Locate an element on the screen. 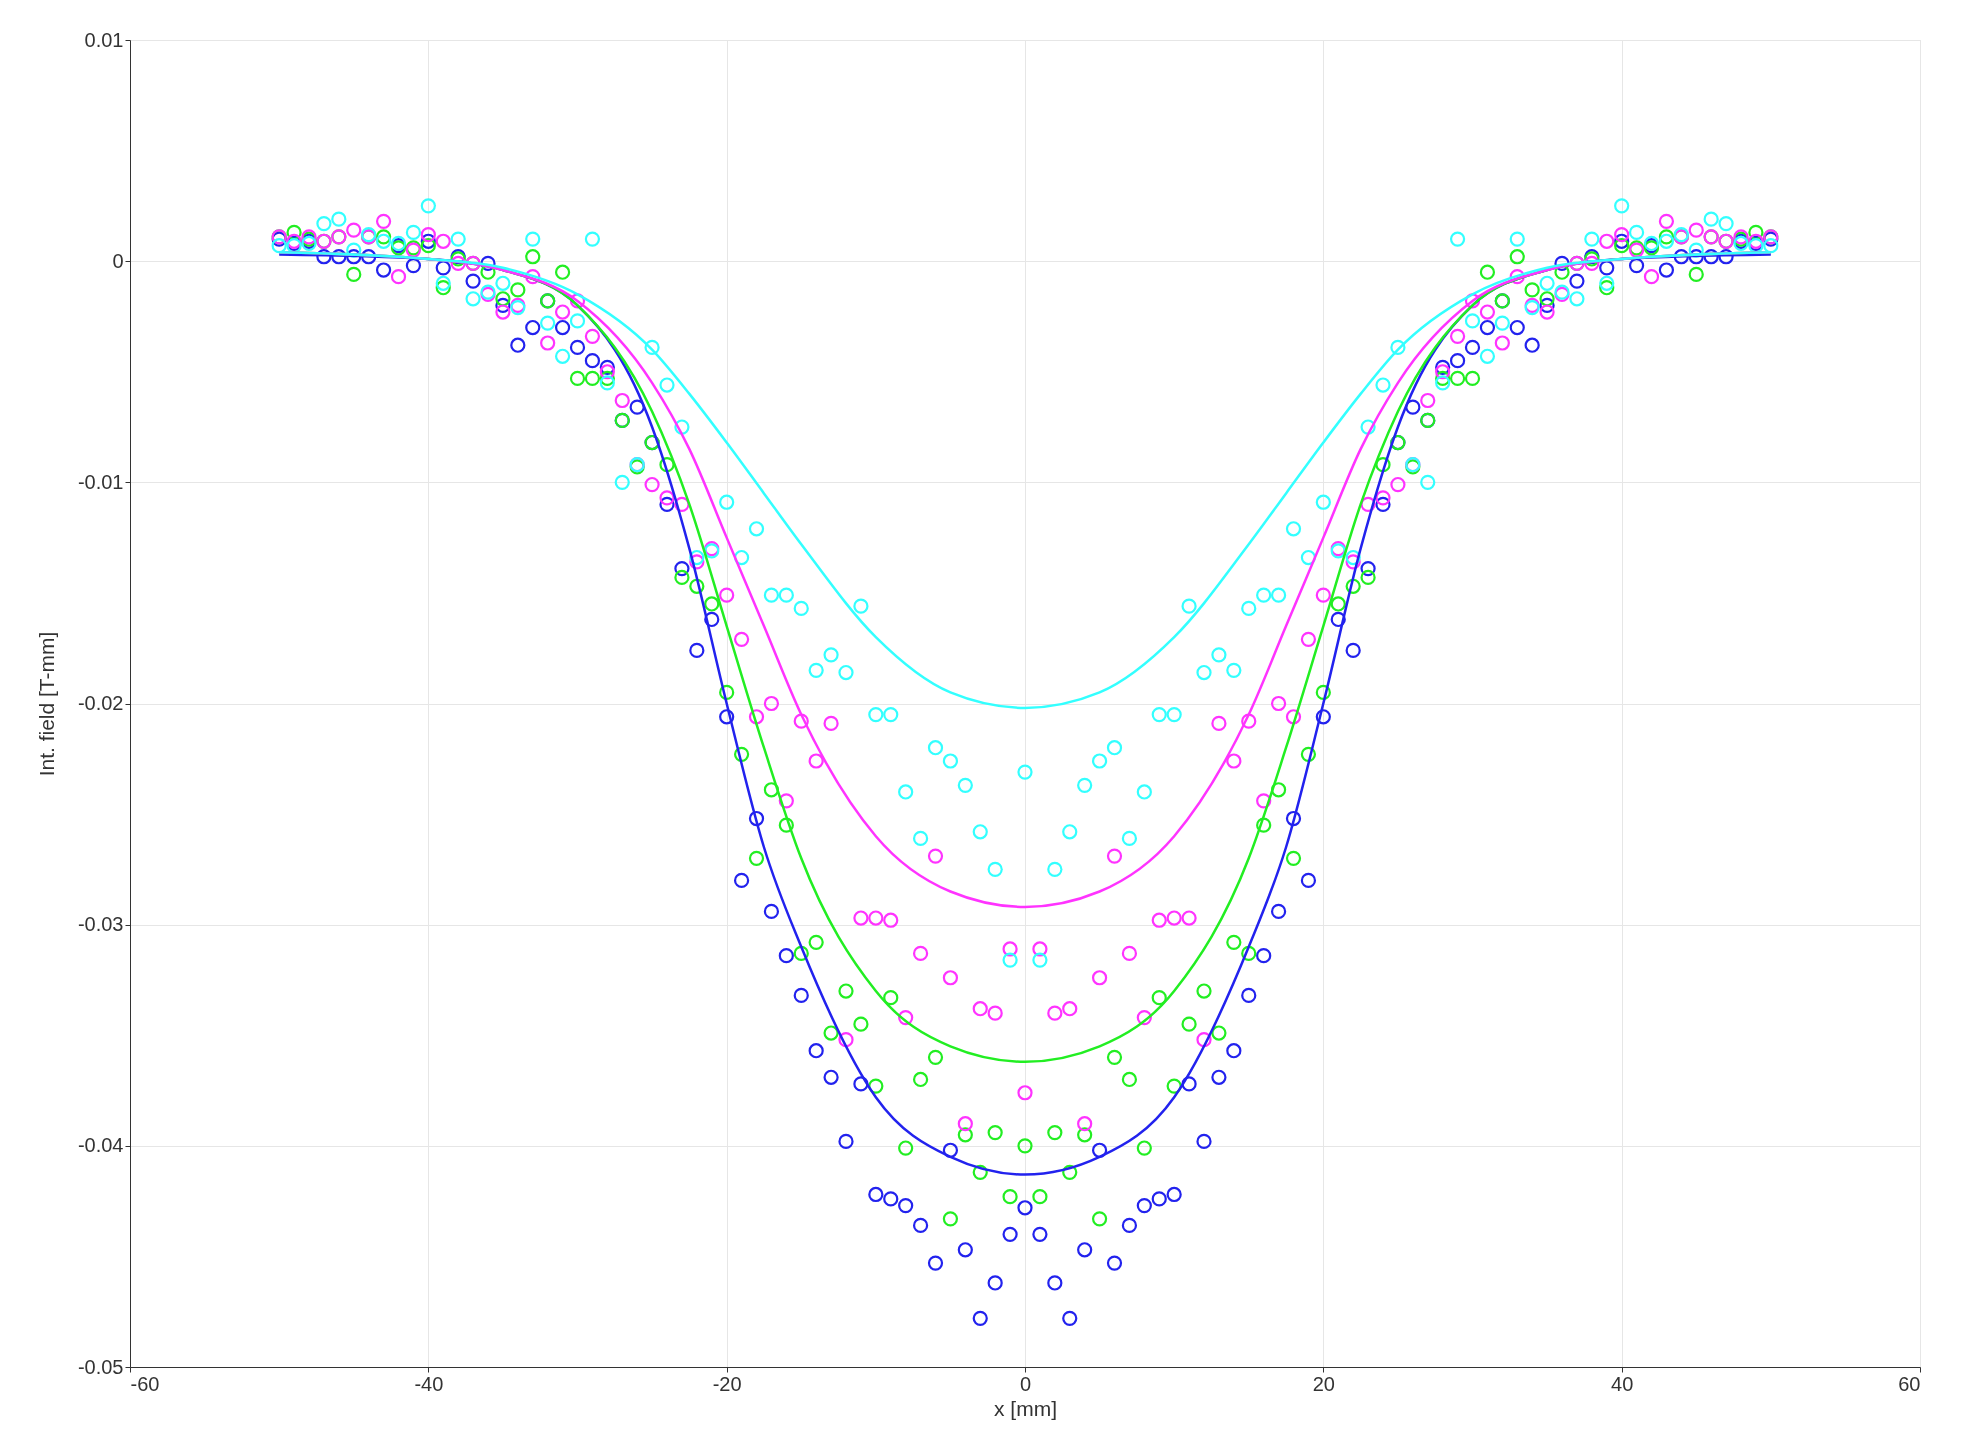 This screenshot has width=1981, height=1453. x-tick-label: 60 is located at coordinates (1909, 1383).